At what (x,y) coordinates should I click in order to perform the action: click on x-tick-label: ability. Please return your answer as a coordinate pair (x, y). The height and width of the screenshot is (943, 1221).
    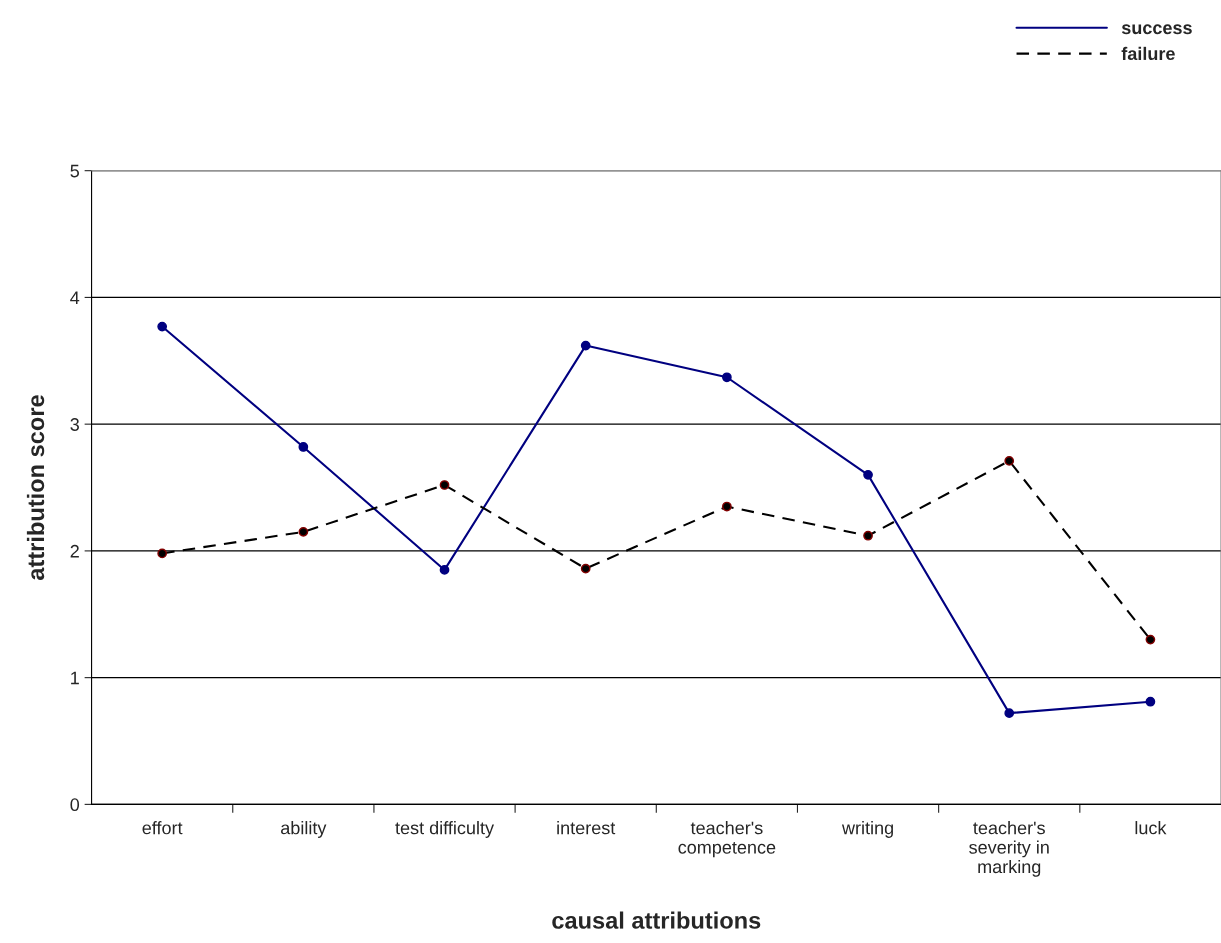
    Looking at the image, I should click on (304, 829).